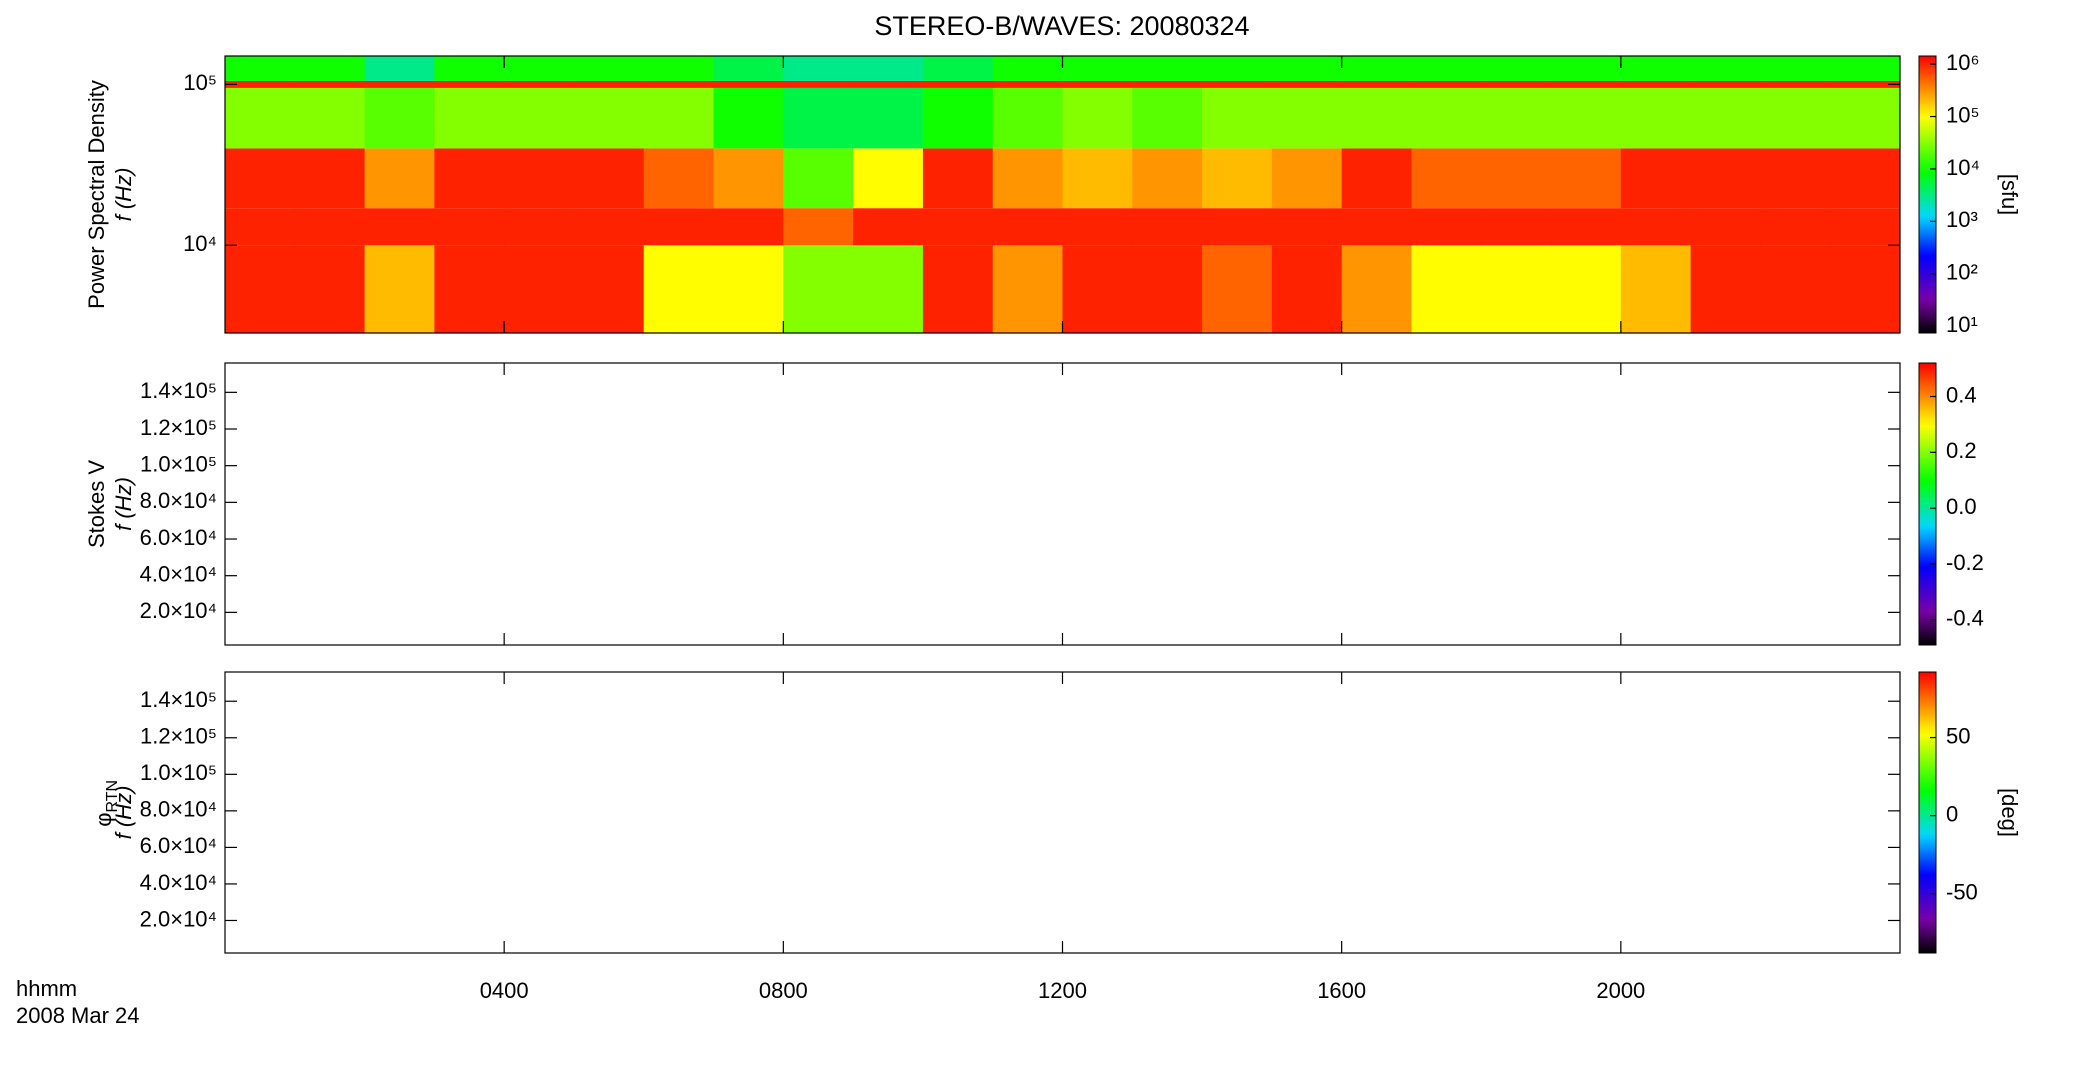 Image resolution: width=2096 pixels, height=1080 pixels. Describe the element at coordinates (1061, 26) in the screenshot. I see `chart-title: STEREO-B/WAVES: 20080324` at that location.